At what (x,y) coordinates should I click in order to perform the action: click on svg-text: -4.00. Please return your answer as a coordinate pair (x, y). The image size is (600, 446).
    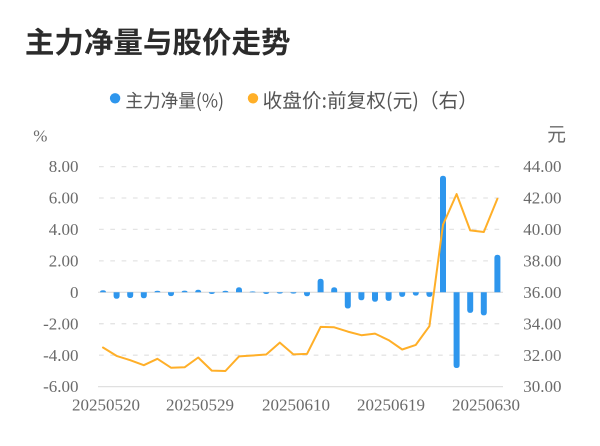
    Looking at the image, I should click on (60, 355).